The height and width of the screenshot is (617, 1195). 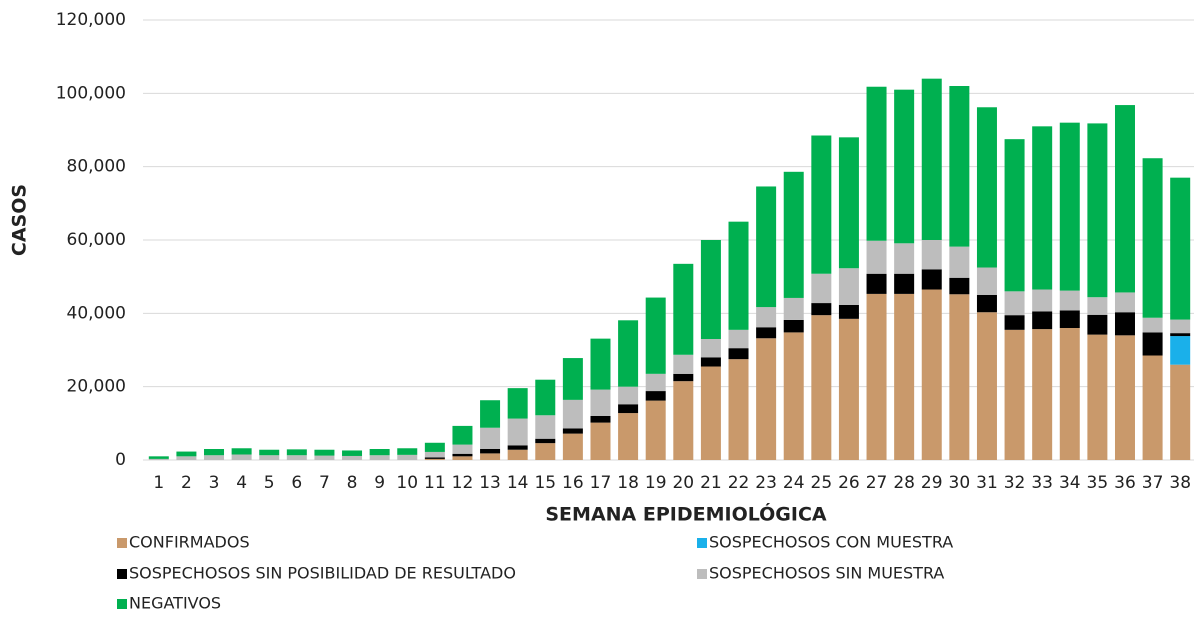 What do you see at coordinates (826, 573) in the screenshot?
I see `legend-label: SOSPECHOSOS SIN MUESTRA` at bounding box center [826, 573].